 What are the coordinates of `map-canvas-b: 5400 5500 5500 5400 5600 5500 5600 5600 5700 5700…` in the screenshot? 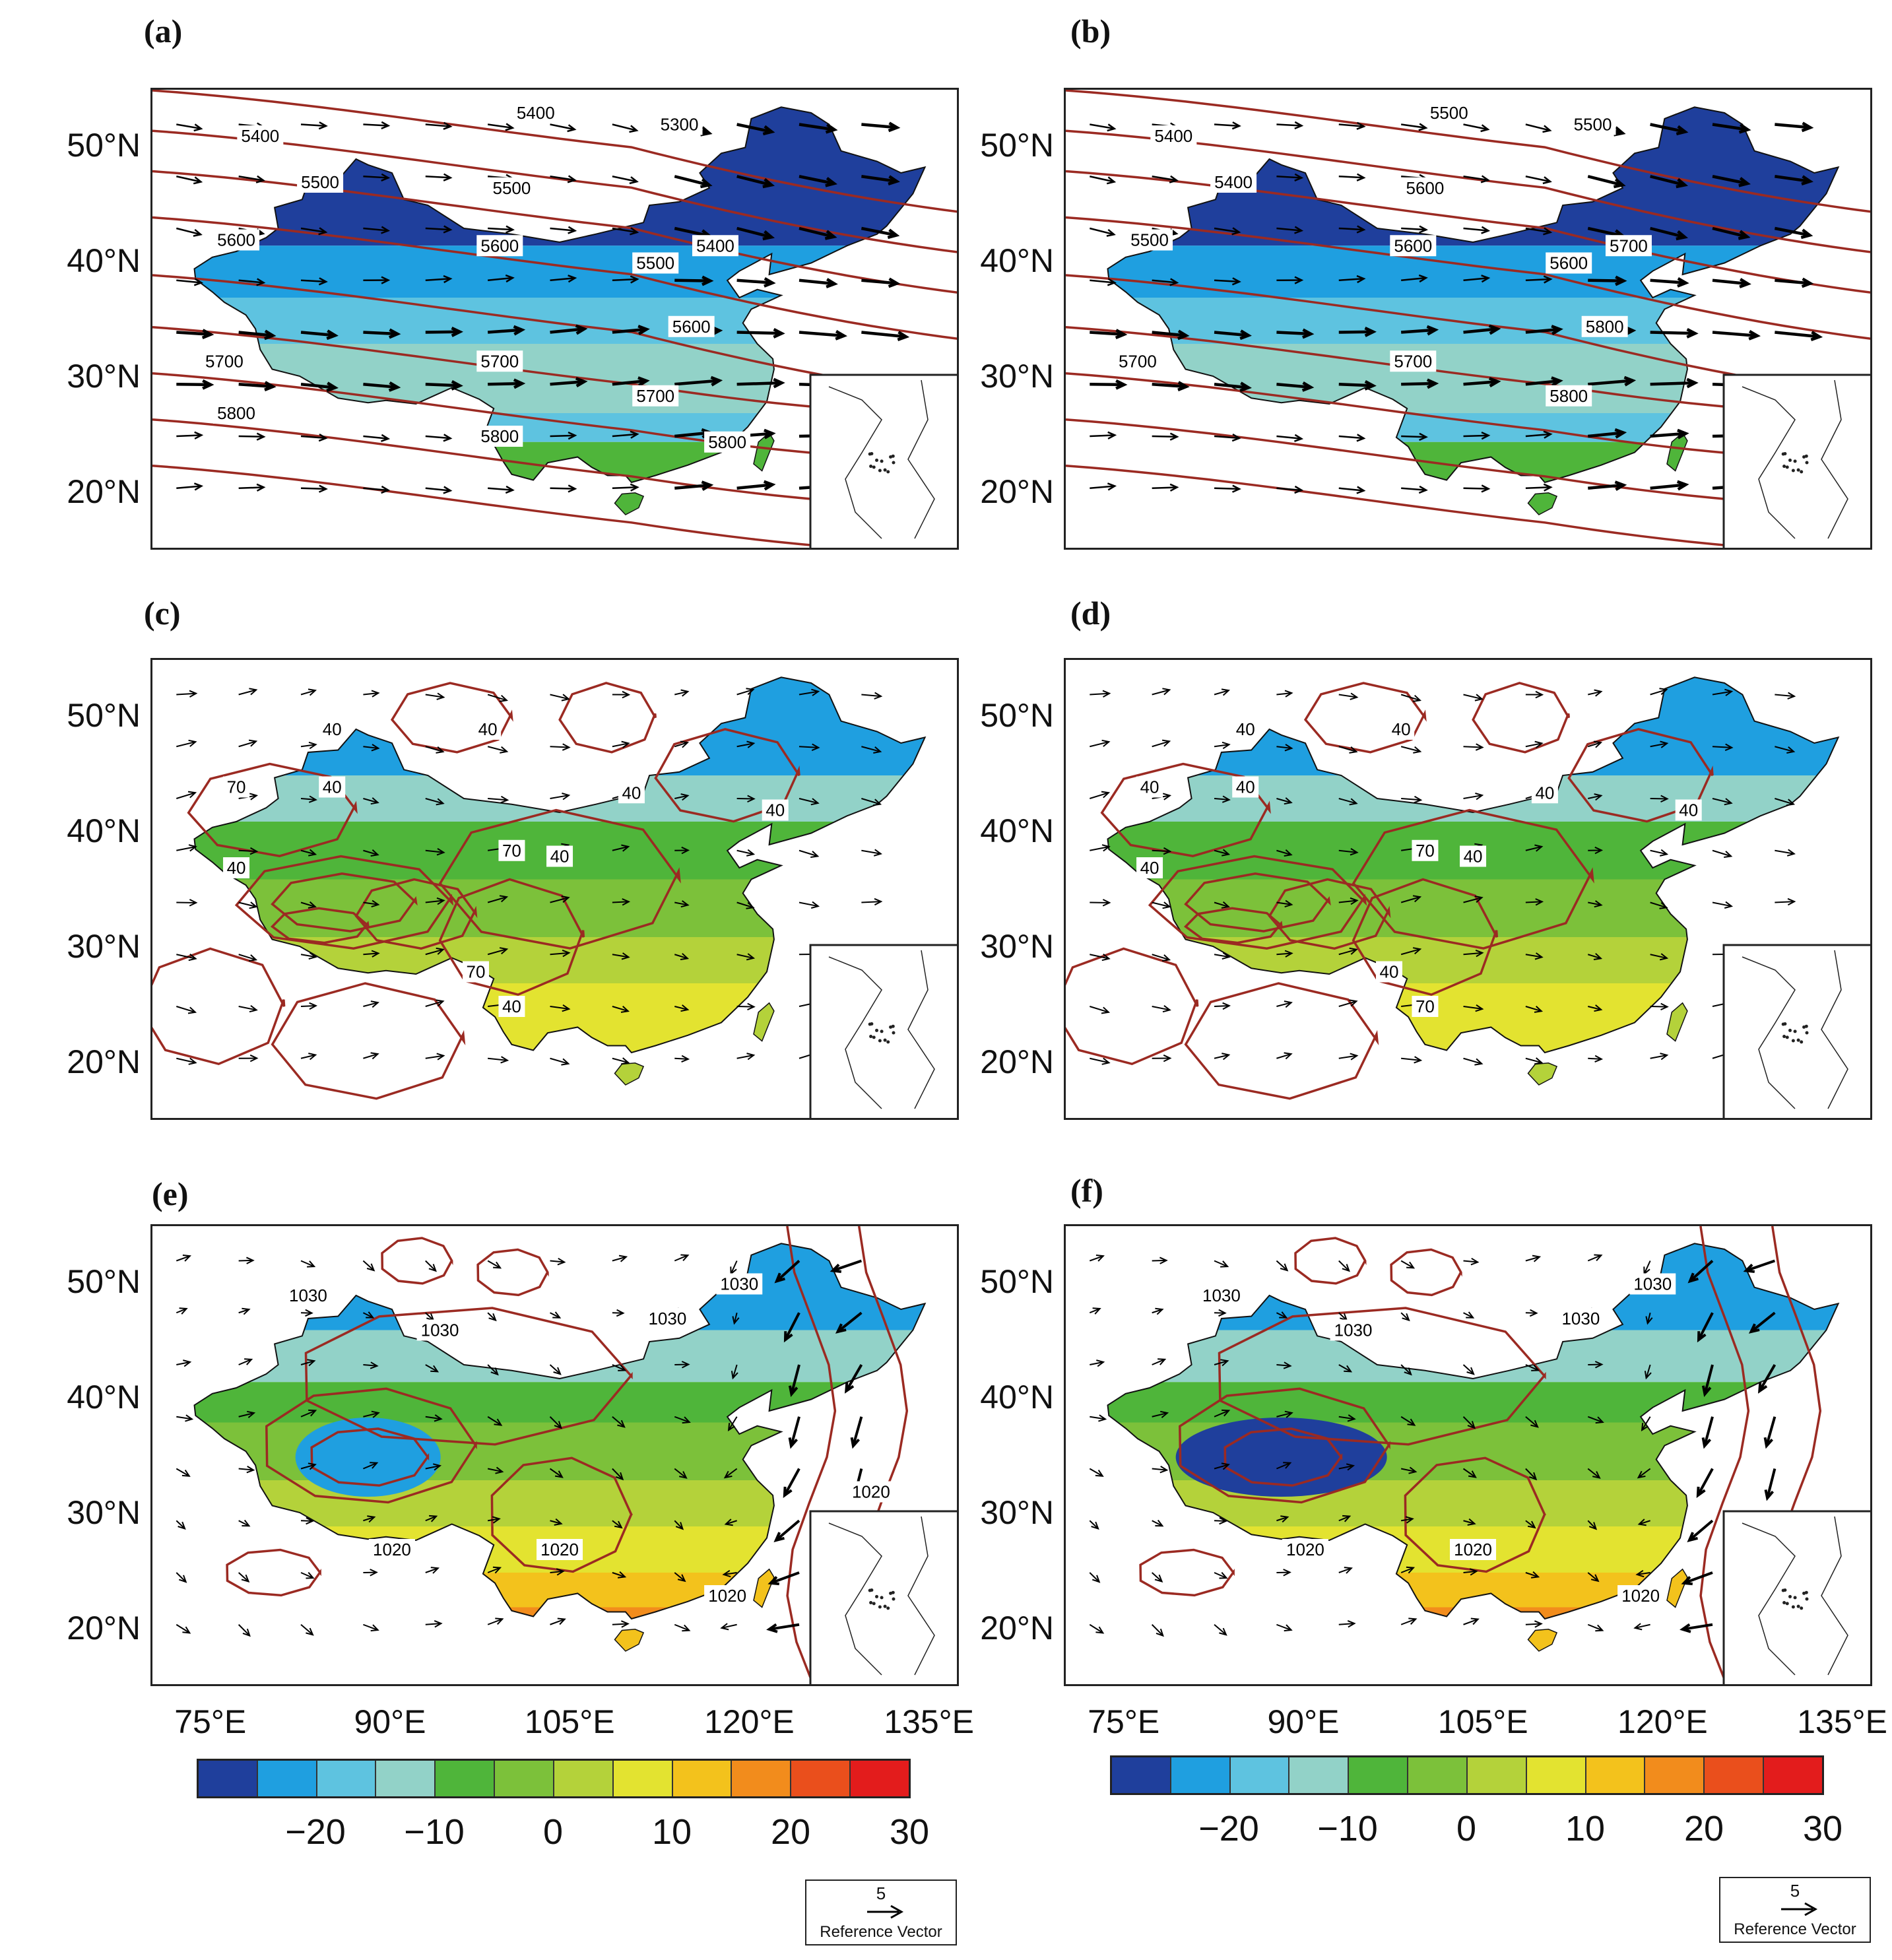 It's located at (1468, 319).